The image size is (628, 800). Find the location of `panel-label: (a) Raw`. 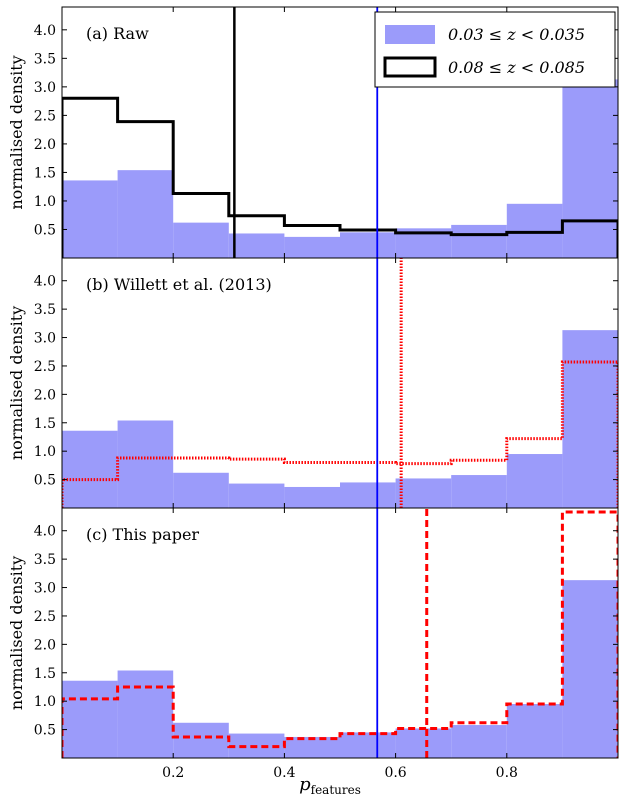

panel-label: (a) Raw is located at coordinates (117, 33).